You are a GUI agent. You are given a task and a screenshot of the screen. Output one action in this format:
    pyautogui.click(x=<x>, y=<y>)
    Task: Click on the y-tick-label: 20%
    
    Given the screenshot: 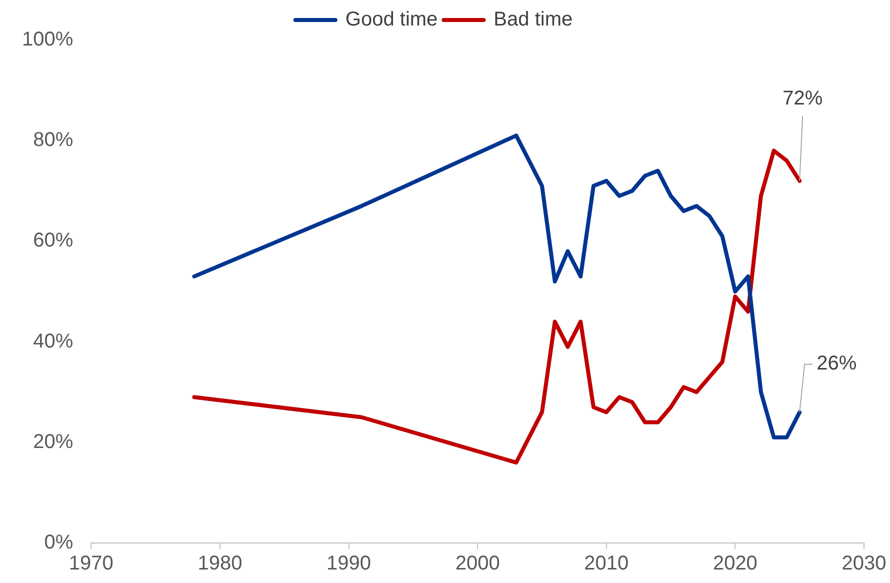 What is the action you would take?
    pyautogui.click(x=53, y=441)
    